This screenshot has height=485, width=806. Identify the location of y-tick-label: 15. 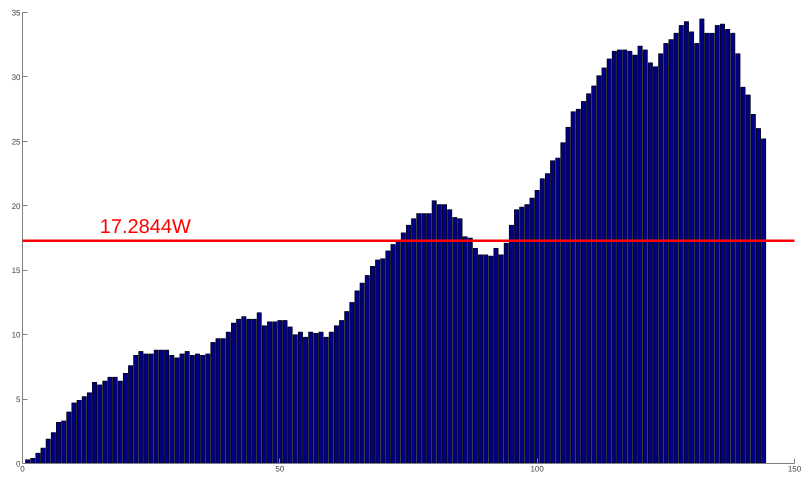
(17, 271).